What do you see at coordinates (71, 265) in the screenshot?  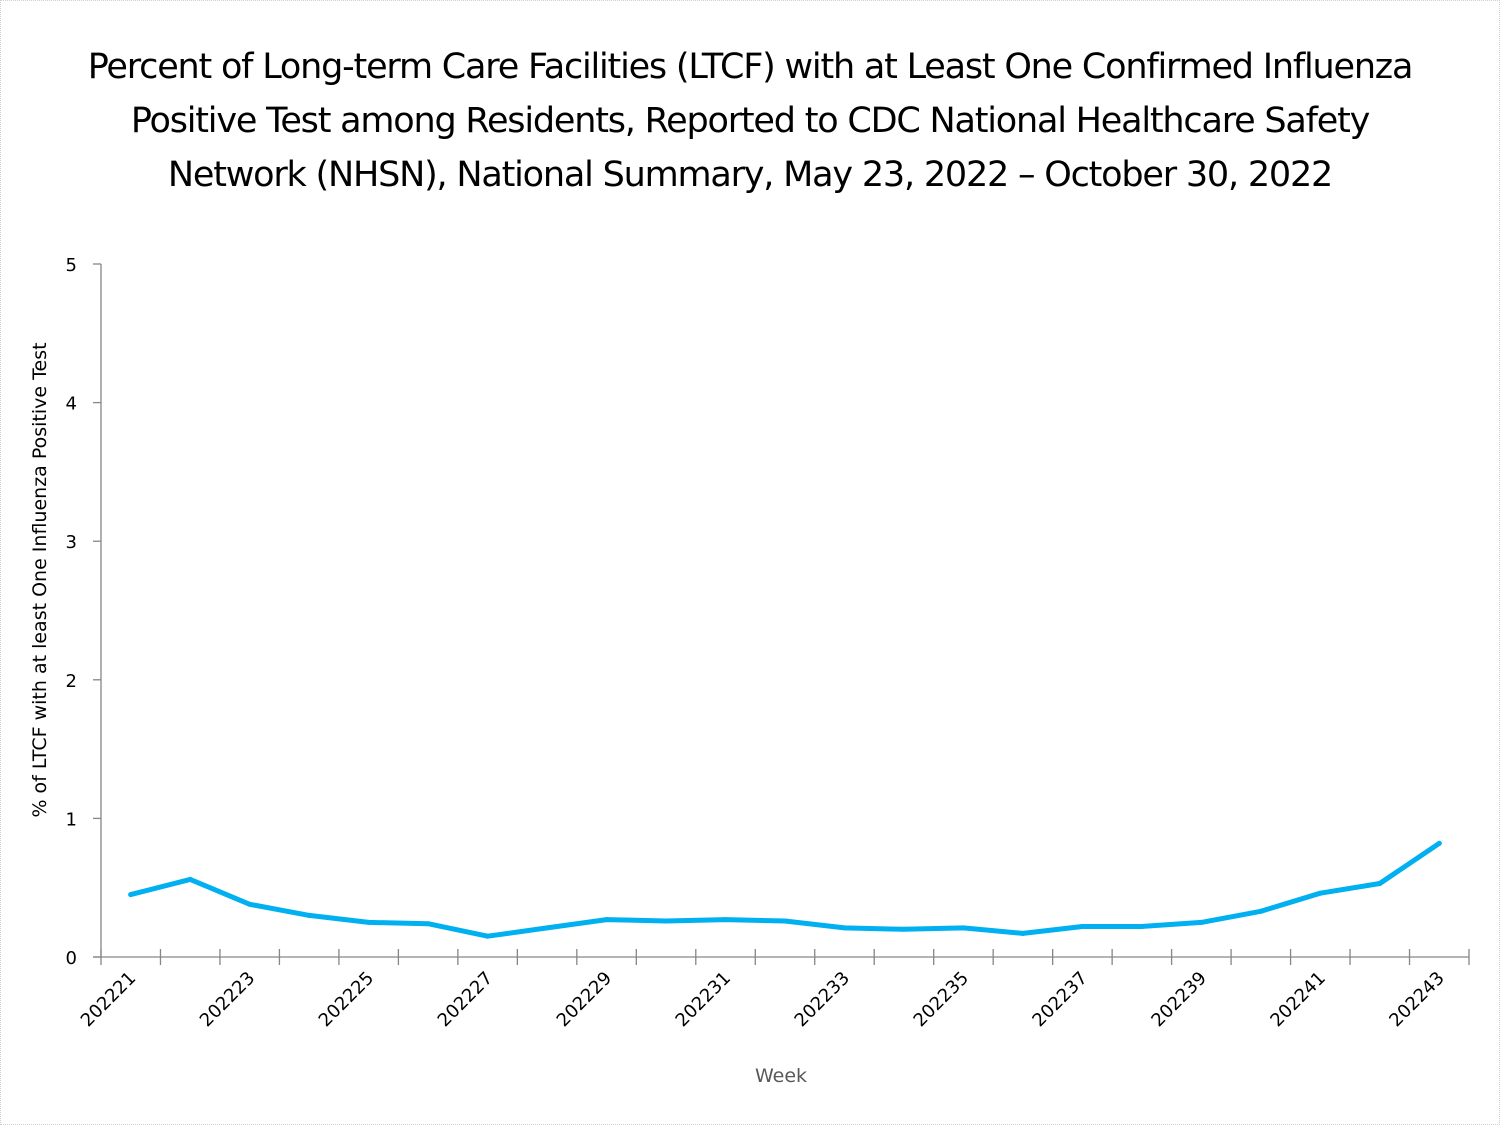 I see `y-tick-label: 5` at bounding box center [71, 265].